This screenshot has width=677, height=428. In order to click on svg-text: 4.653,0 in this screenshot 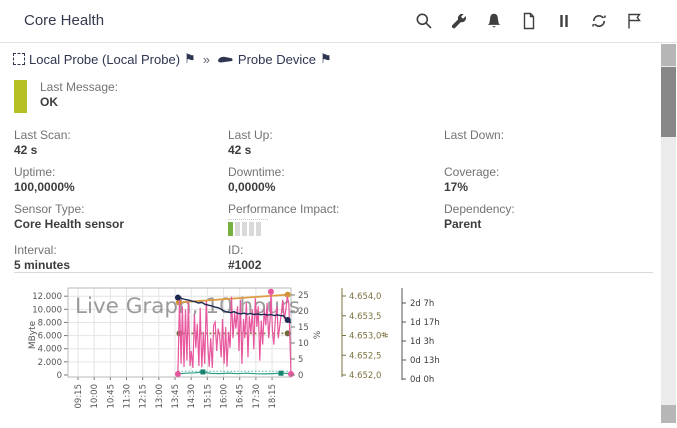, I will do `click(365, 337)`.